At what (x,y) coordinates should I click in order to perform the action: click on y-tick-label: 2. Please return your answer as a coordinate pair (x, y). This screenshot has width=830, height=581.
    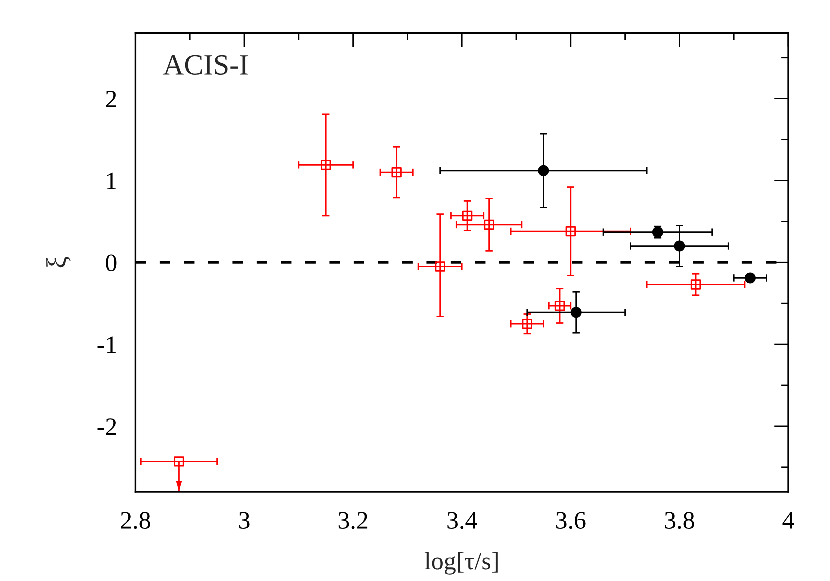
    Looking at the image, I should click on (111, 99).